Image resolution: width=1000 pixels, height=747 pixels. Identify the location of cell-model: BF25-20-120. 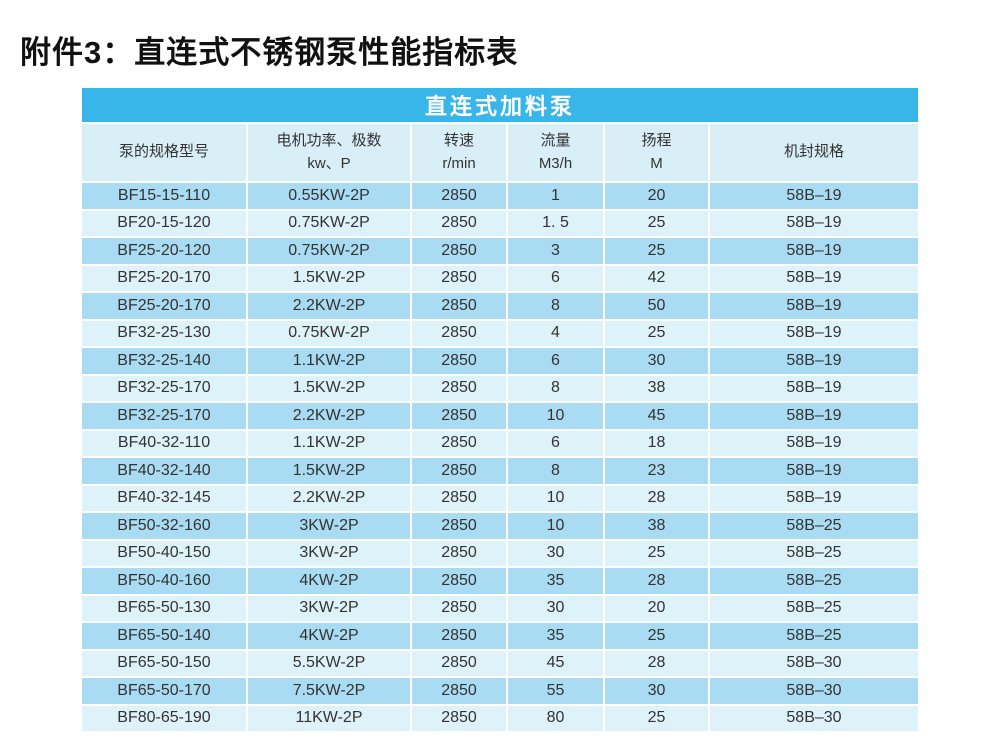
(164, 251).